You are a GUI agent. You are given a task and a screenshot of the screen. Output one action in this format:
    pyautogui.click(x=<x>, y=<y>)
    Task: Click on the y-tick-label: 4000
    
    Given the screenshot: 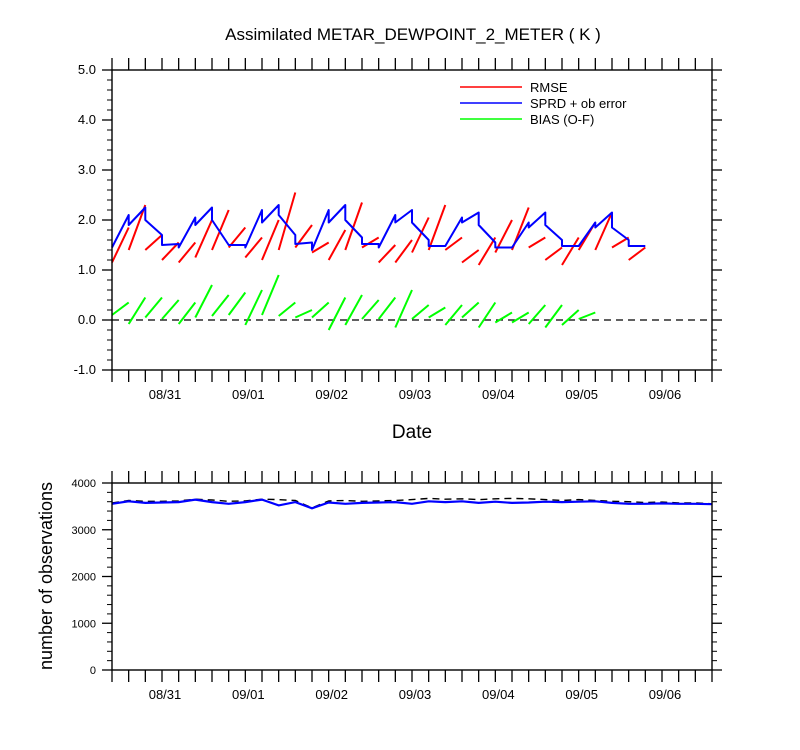 What is the action you would take?
    pyautogui.click(x=84, y=484)
    